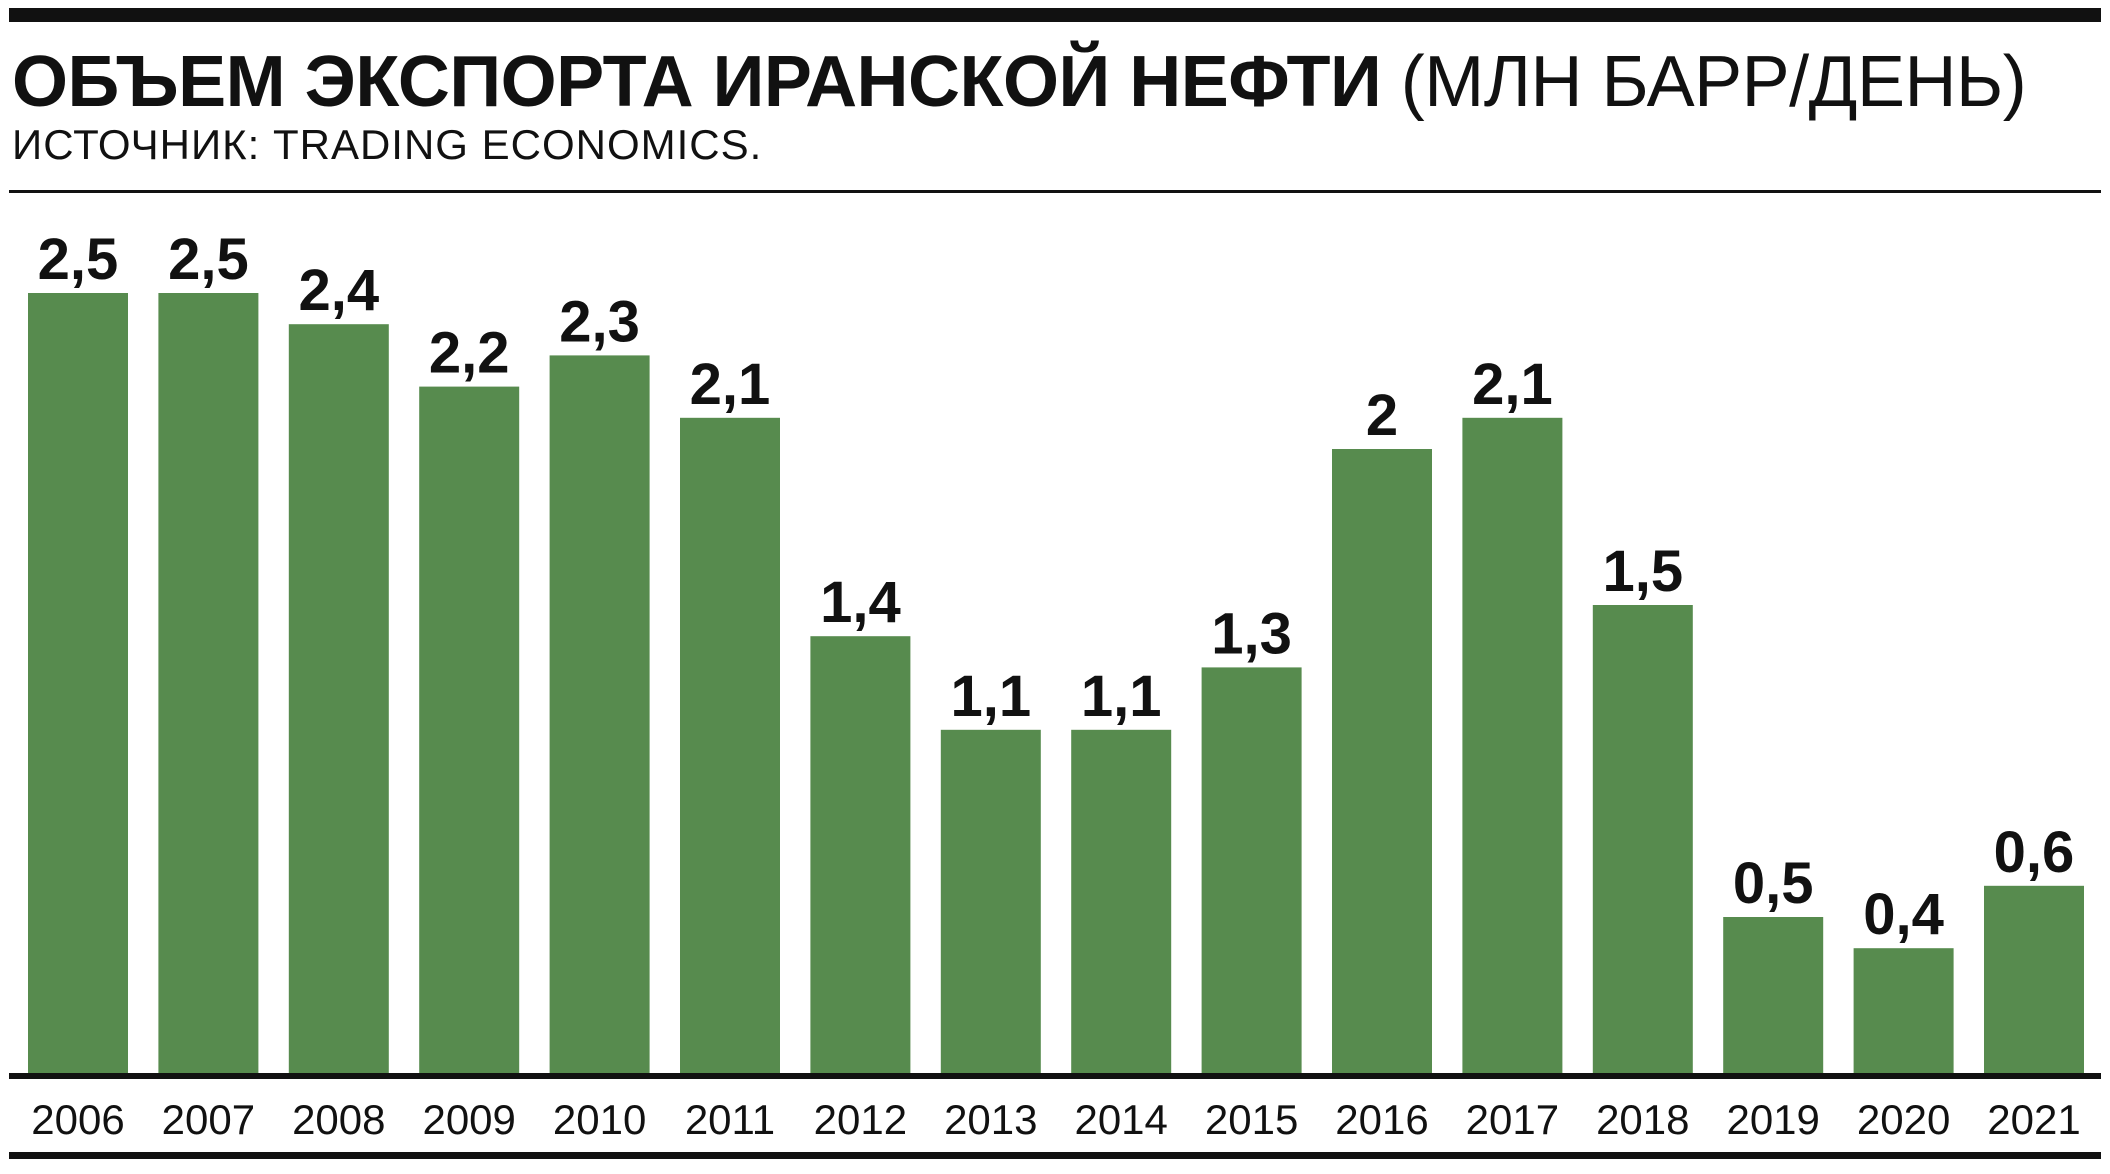 The width and height of the screenshot is (2110, 1174). Describe the element at coordinates (860, 1119) in the screenshot. I see `x-tick-label-2012: 2012` at that location.